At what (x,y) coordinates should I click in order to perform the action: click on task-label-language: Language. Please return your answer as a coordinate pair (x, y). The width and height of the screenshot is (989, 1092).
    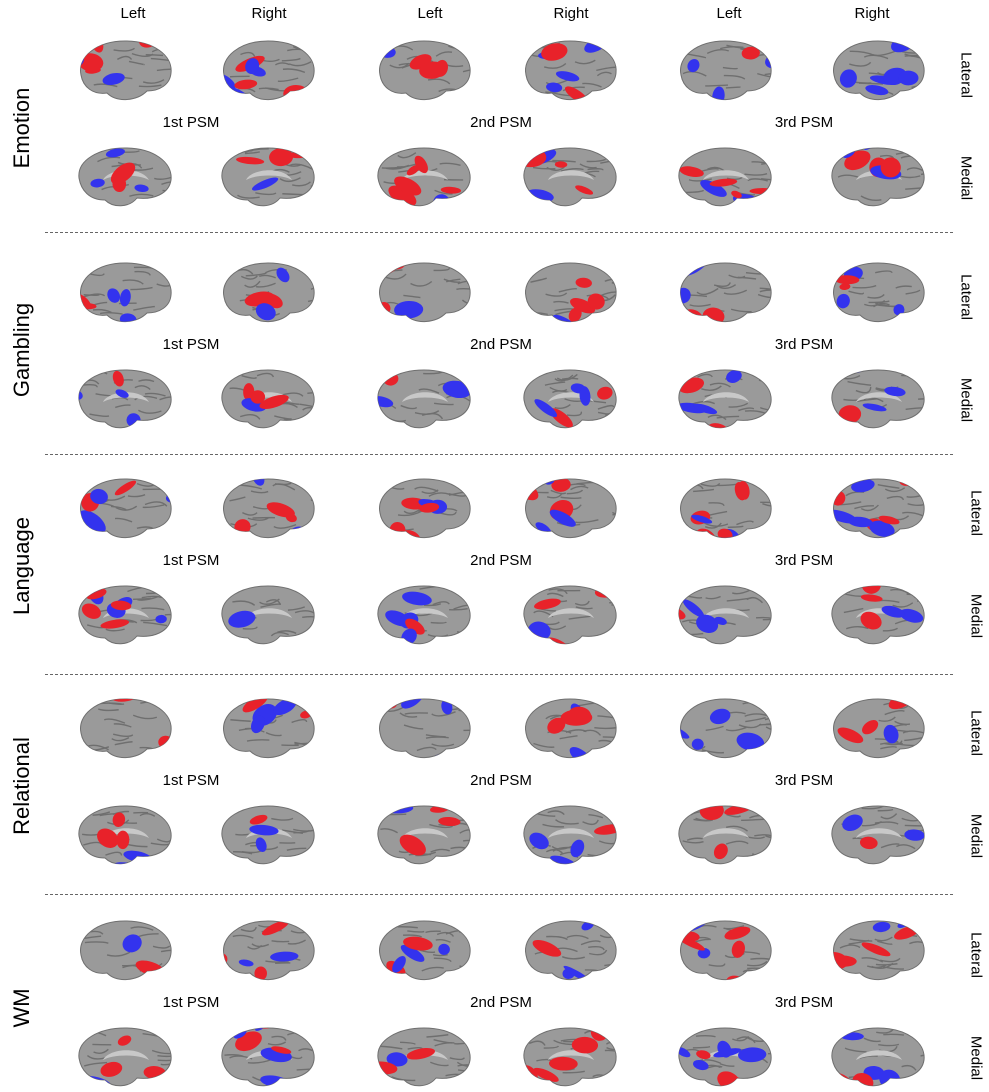
    Looking at the image, I should click on (22, 566).